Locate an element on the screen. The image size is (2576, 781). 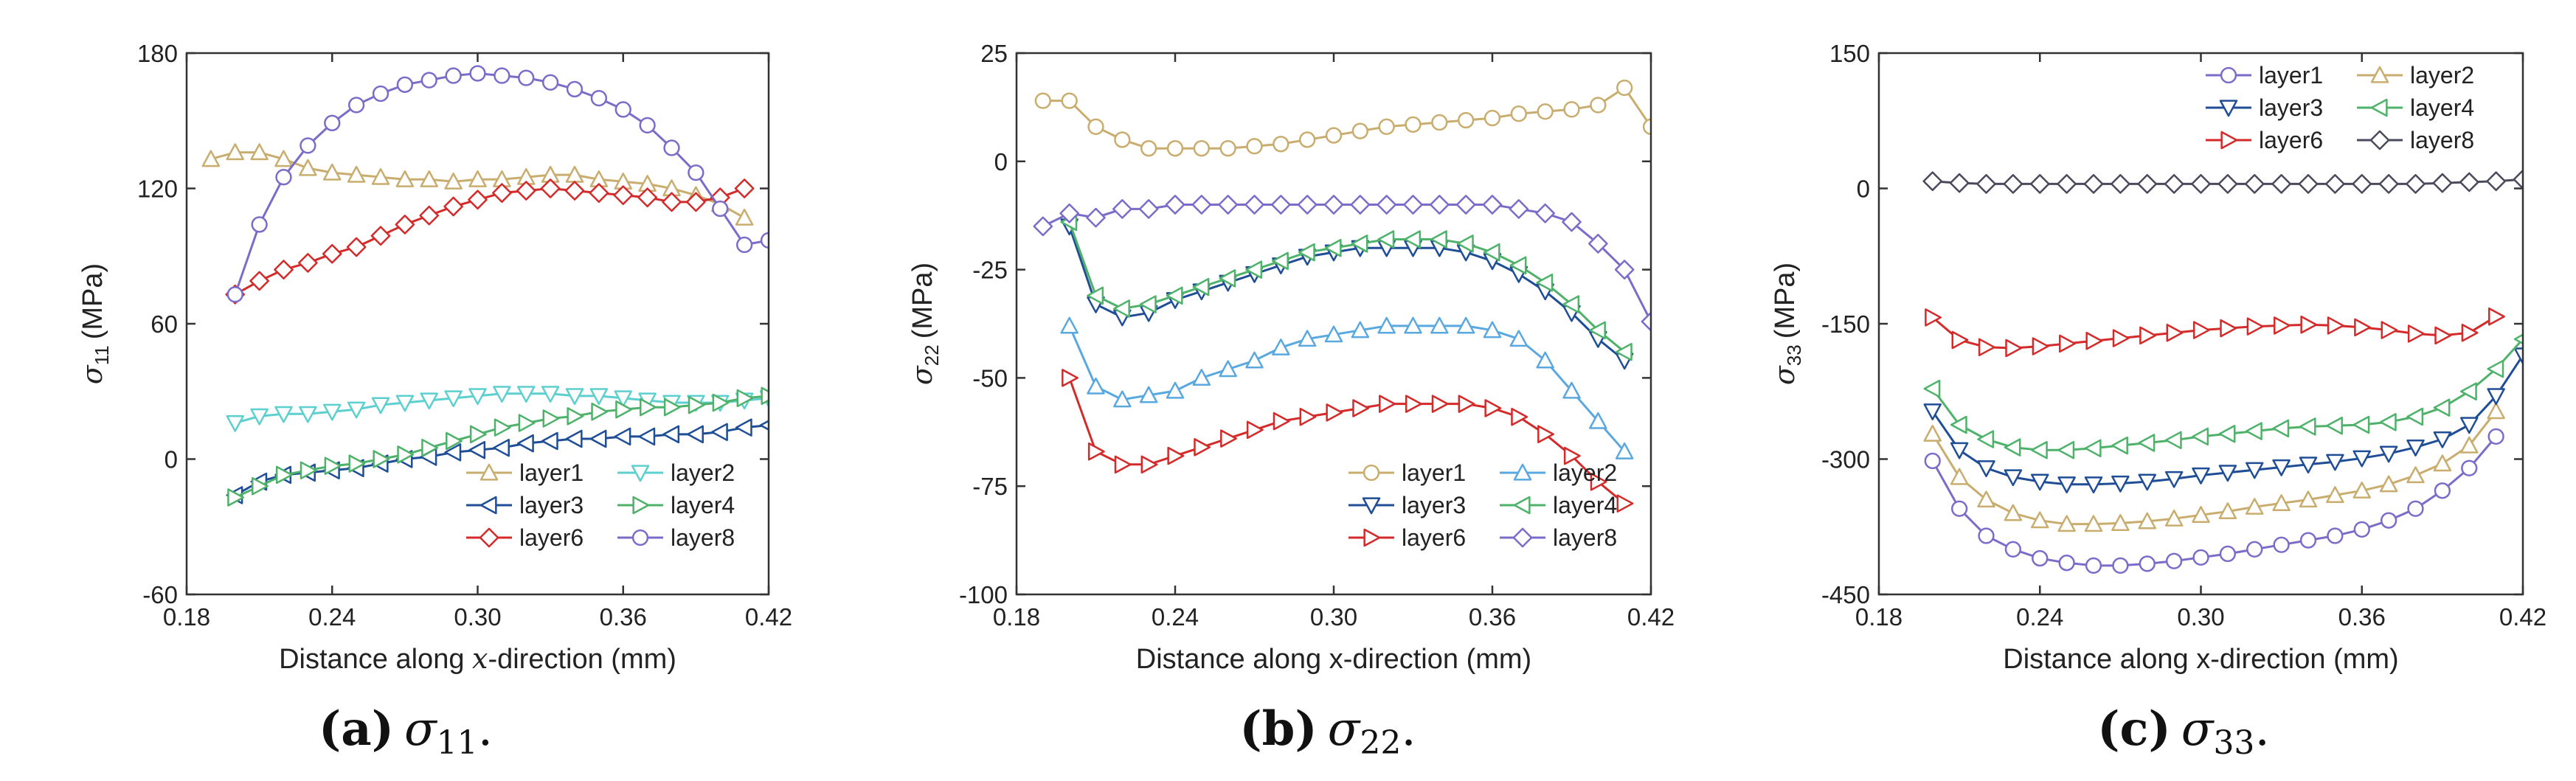
x-axis-label-prefix: Distance along is located at coordinates (376, 659).